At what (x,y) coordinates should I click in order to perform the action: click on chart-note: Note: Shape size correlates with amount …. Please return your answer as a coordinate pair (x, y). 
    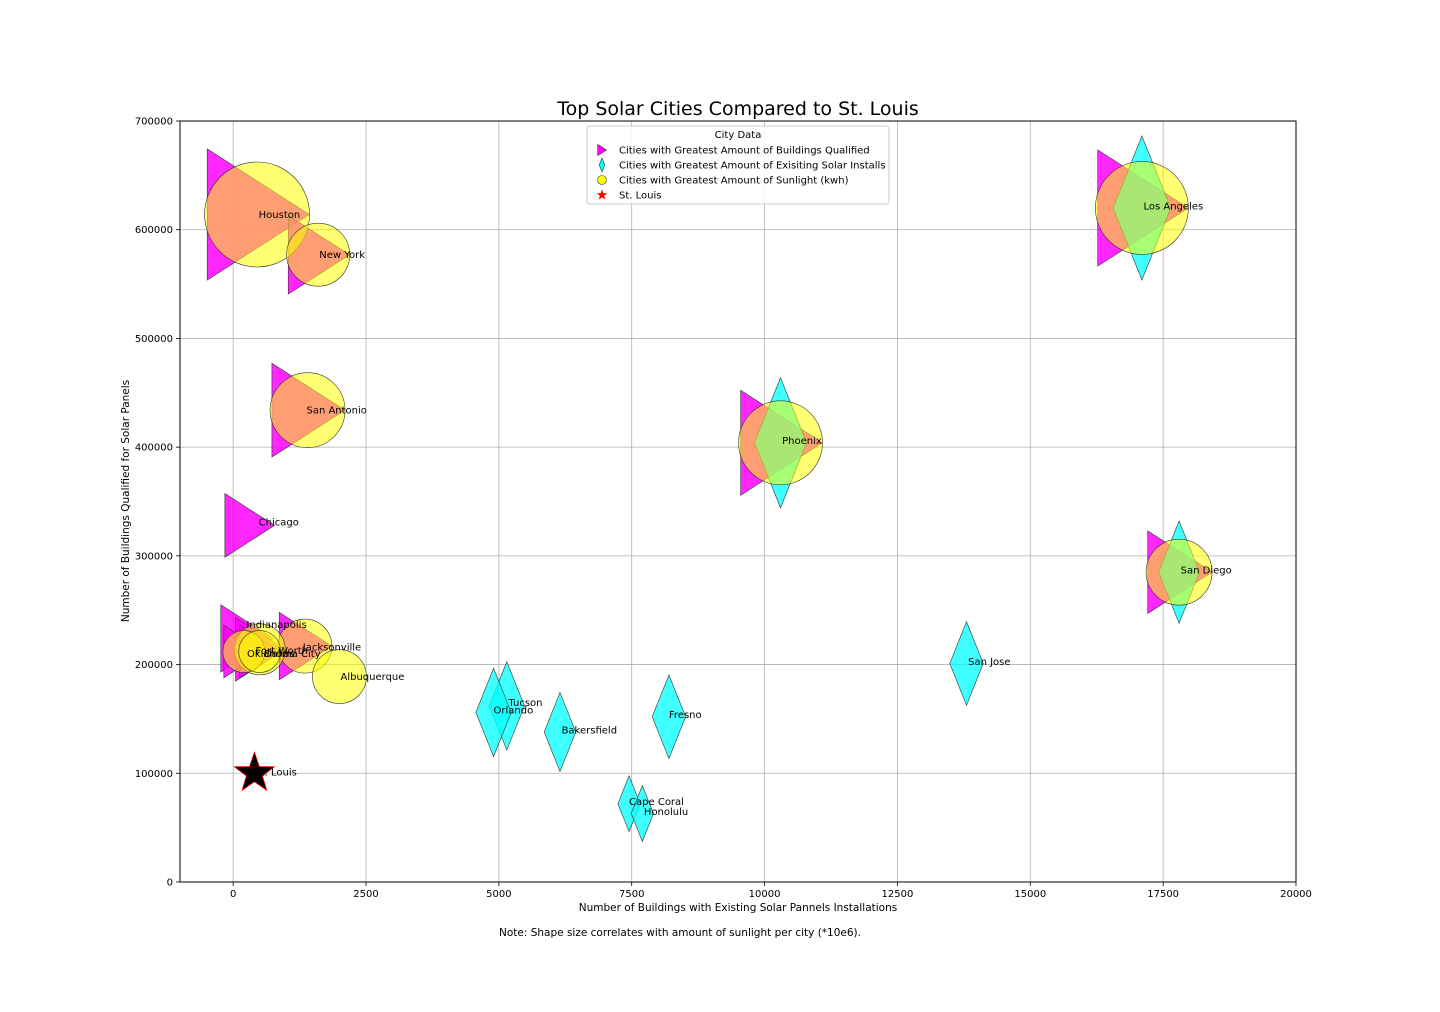
    Looking at the image, I should click on (680, 933).